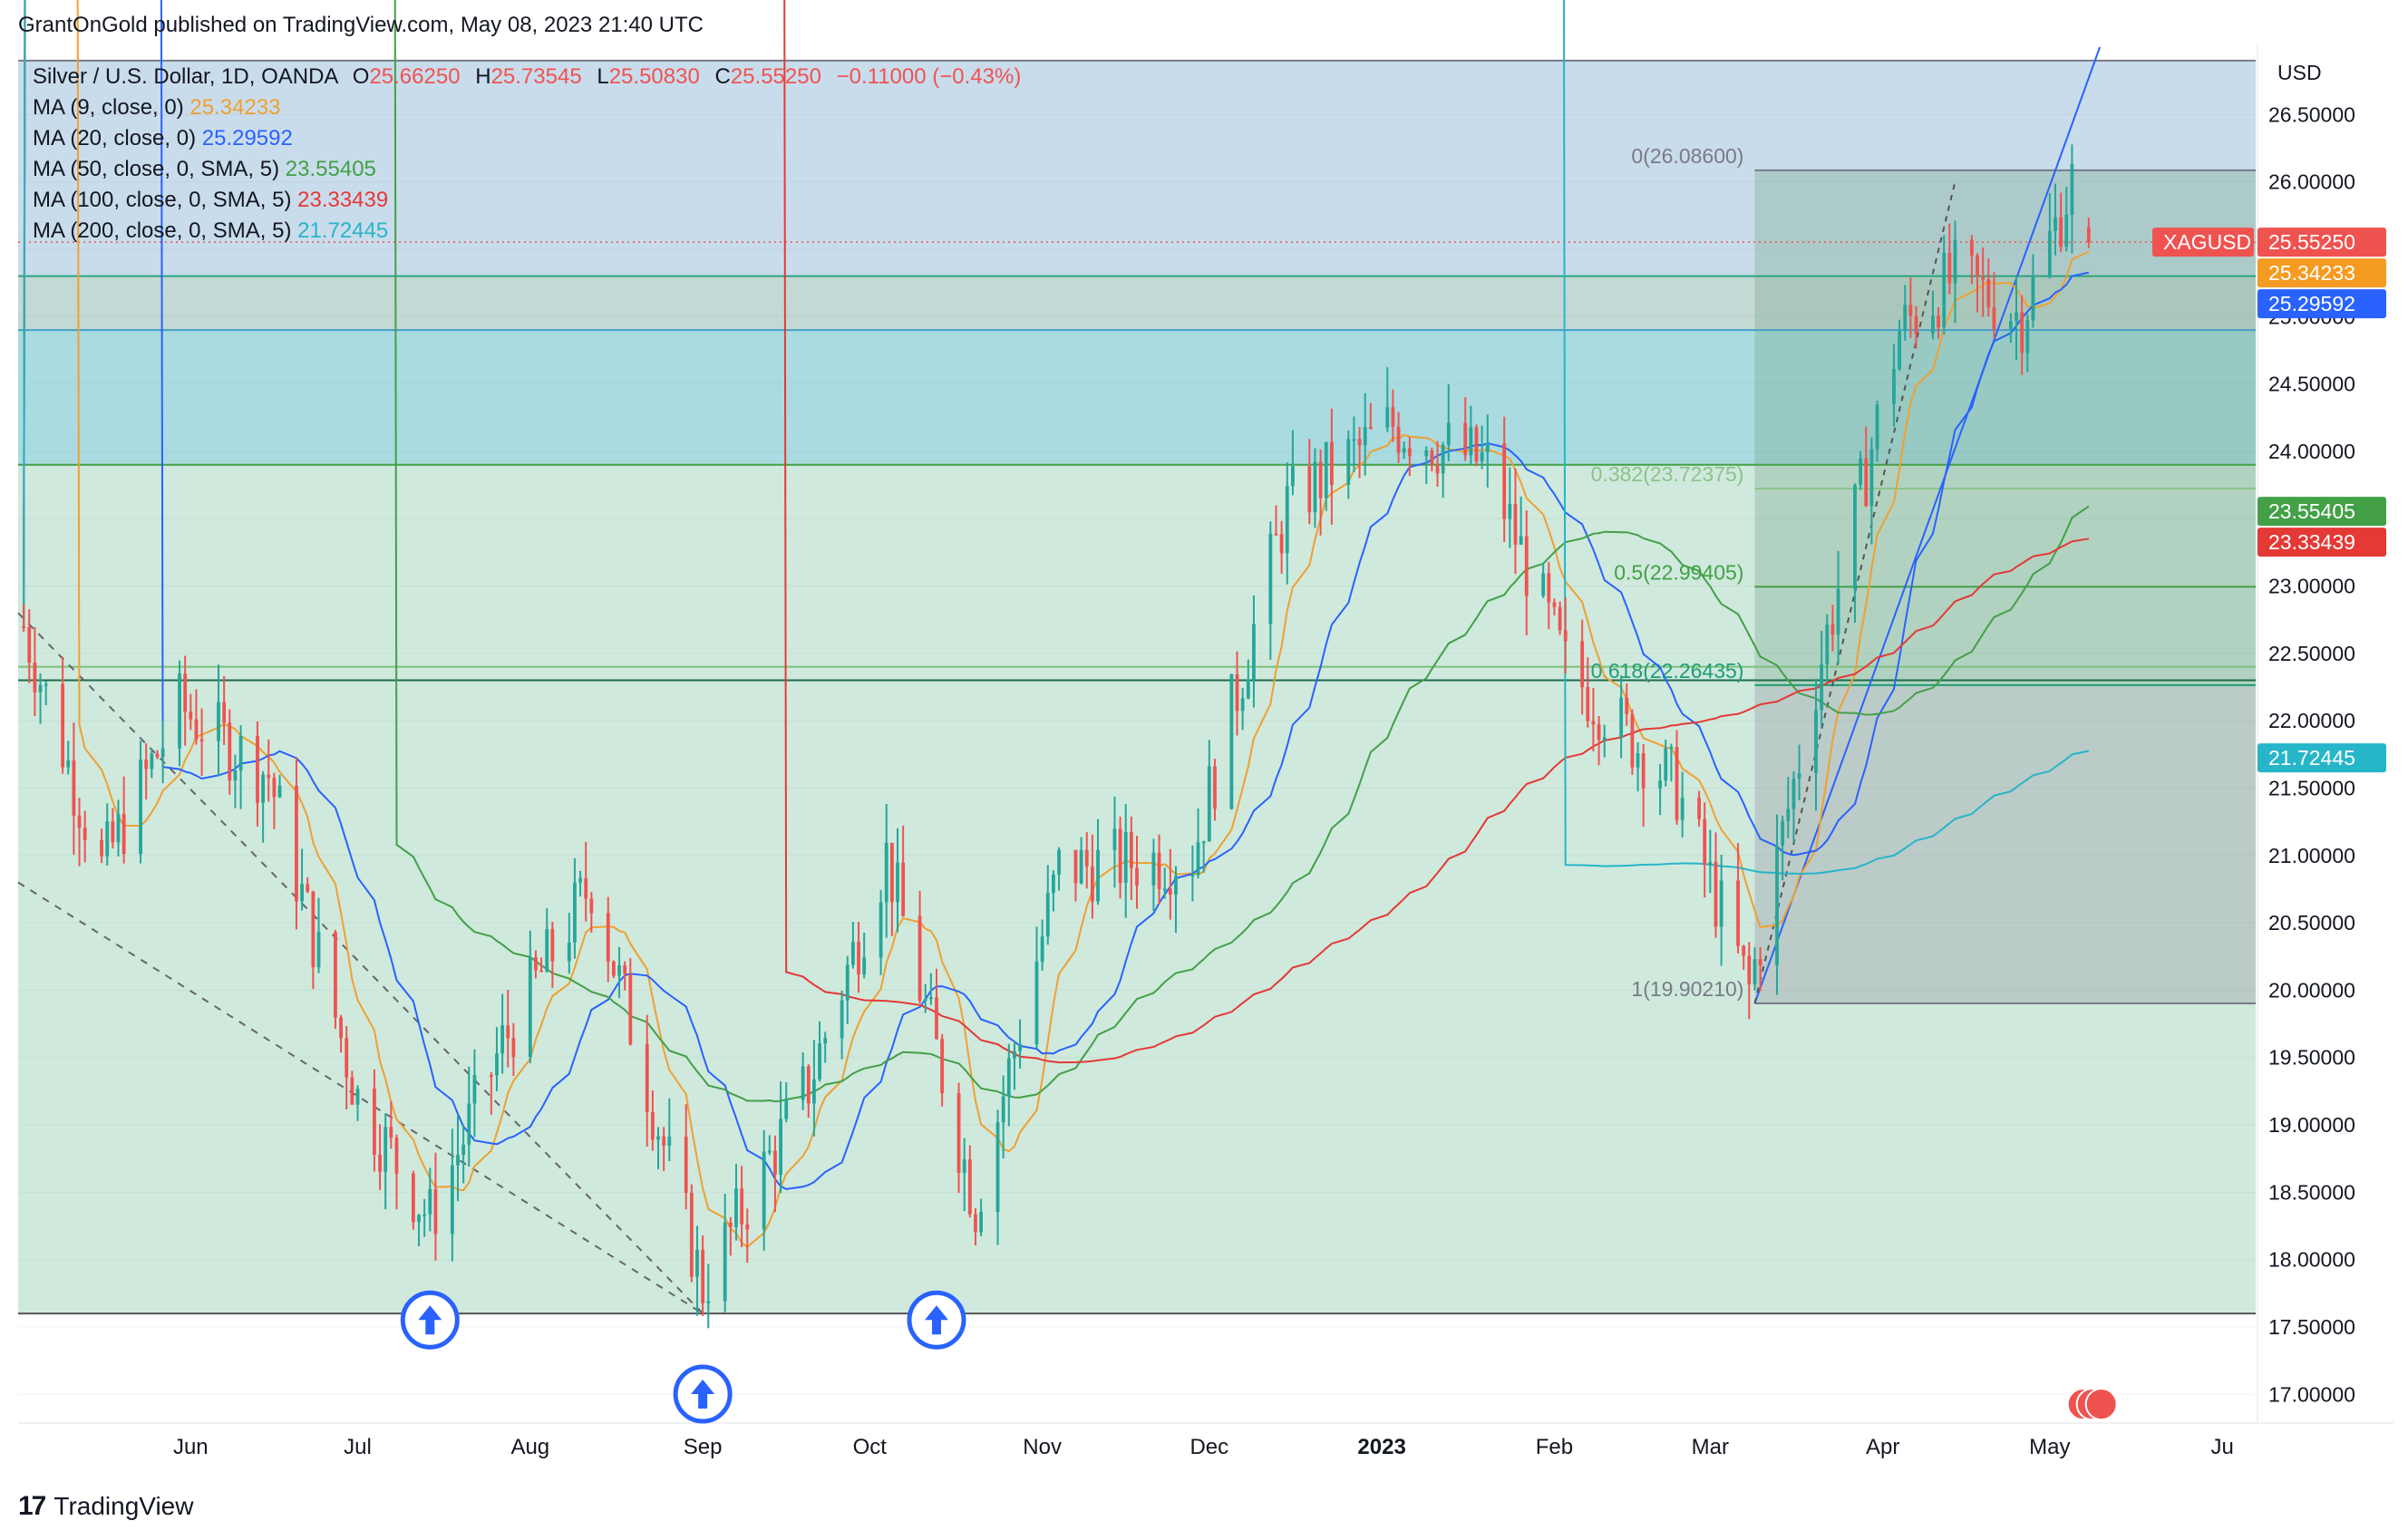 This screenshot has height=1540, width=2408. What do you see at coordinates (1927, 525) in the screenshot?
I see `channel-upper` at bounding box center [1927, 525].